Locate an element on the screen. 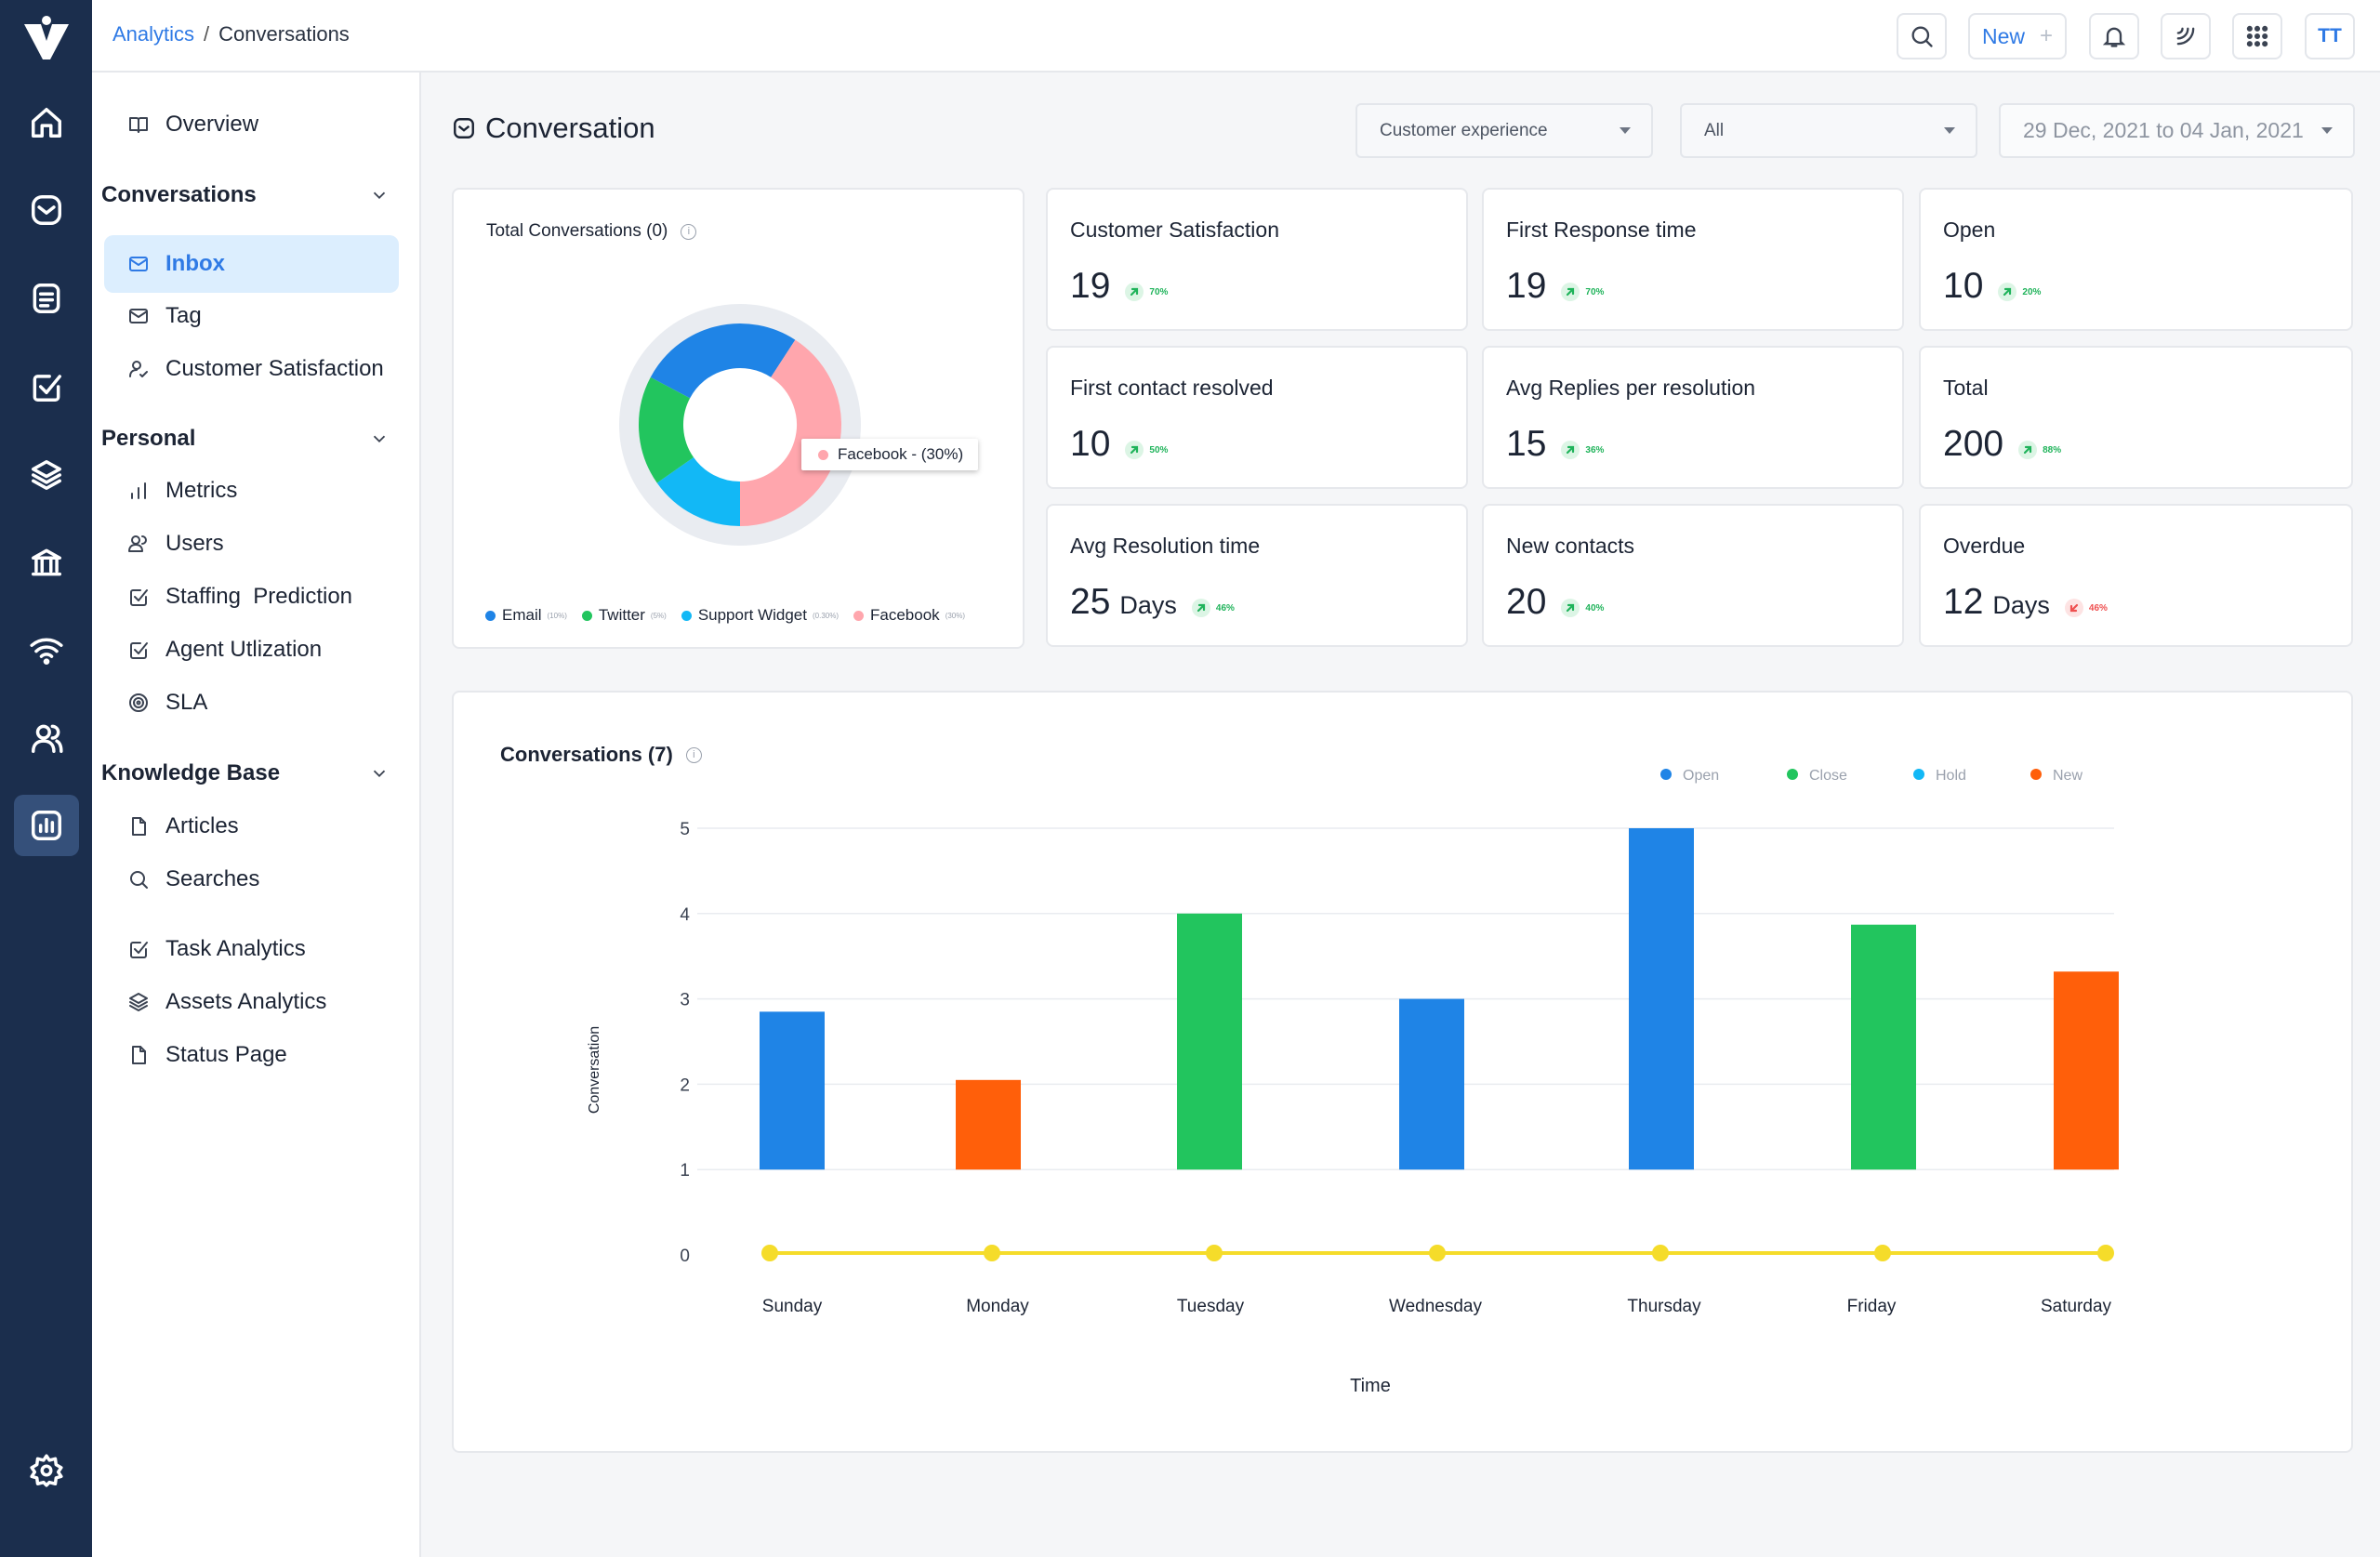 The image size is (2380, 1557). bar-saturday is located at coordinates (2086, 1070).